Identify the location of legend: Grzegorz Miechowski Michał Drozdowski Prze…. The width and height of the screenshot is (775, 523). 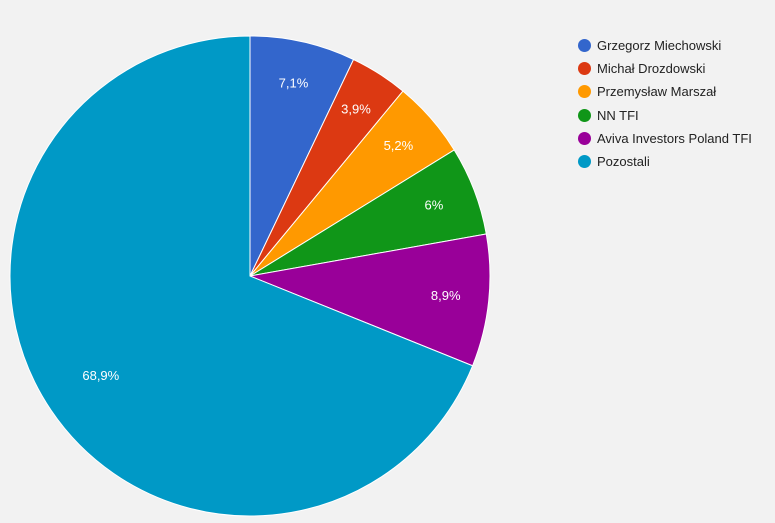
(665, 103).